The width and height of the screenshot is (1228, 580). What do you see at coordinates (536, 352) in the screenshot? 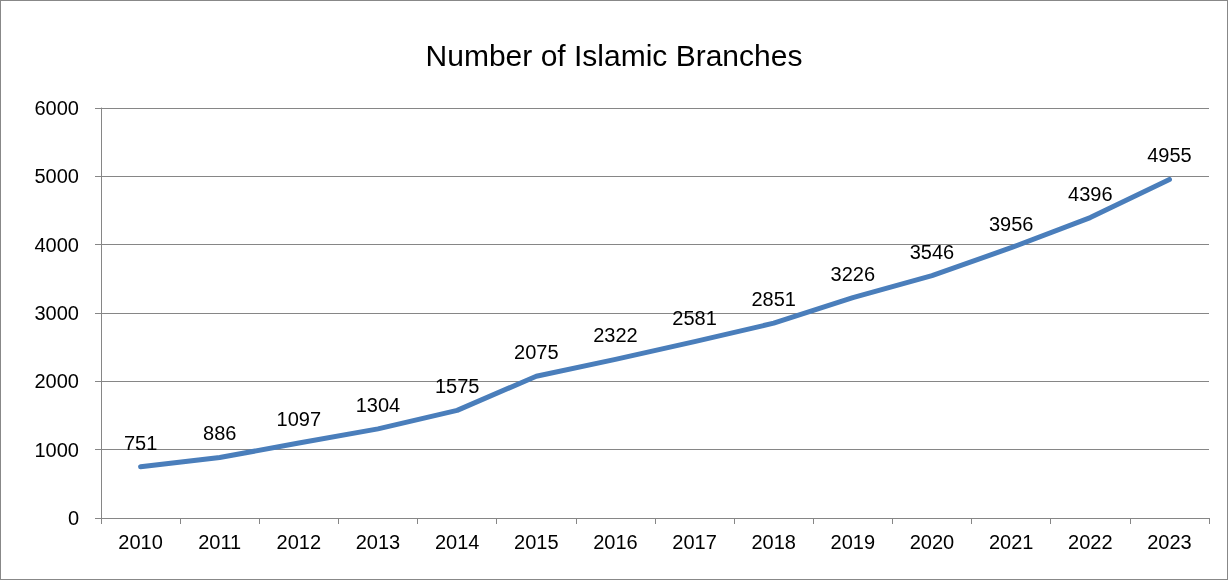
I see `data-label: 2075` at bounding box center [536, 352].